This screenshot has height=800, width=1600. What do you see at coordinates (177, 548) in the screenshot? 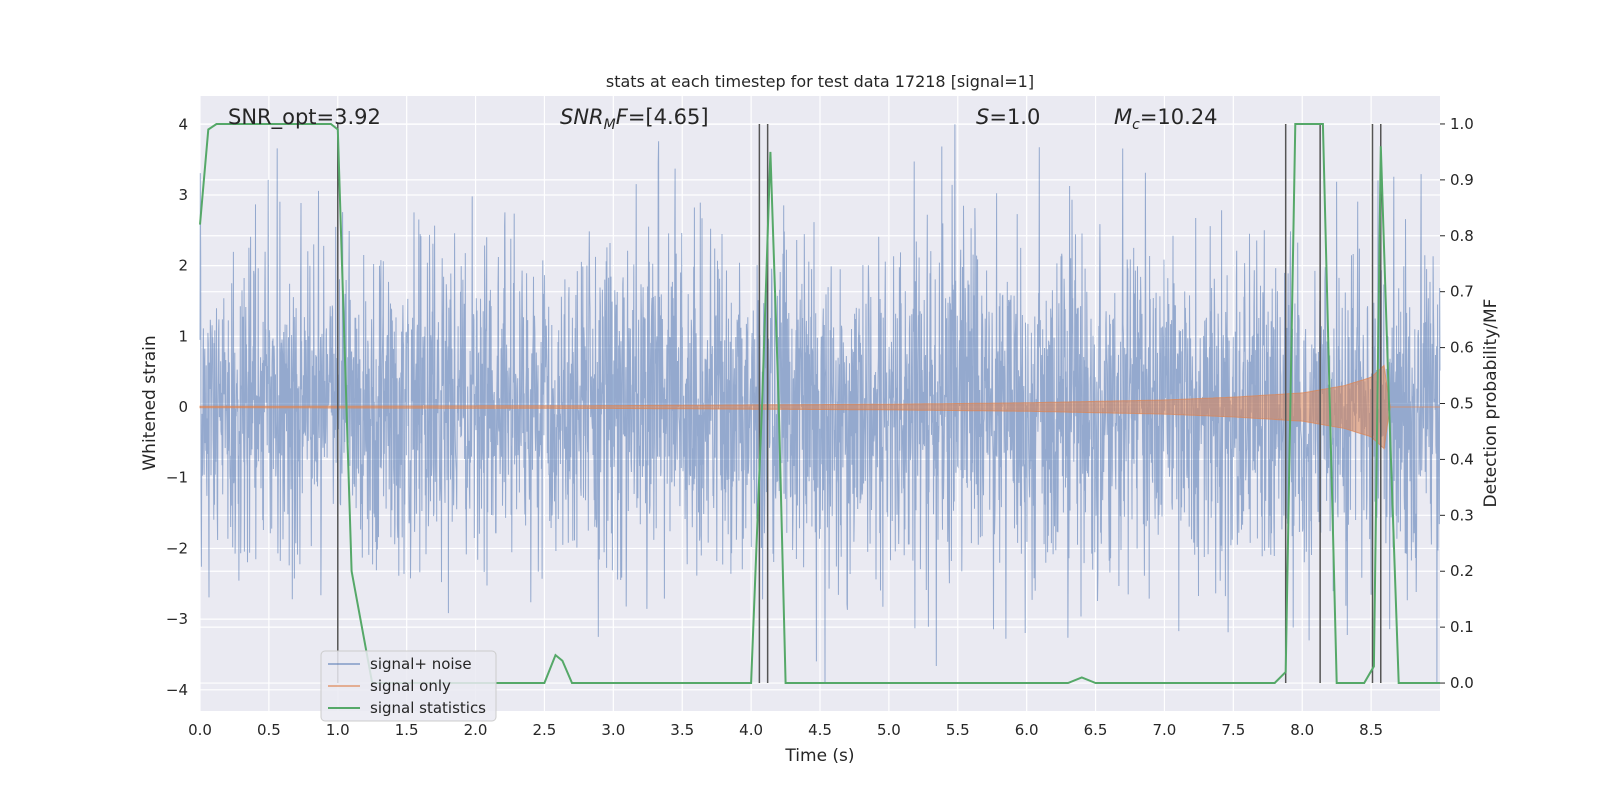
I see `y-tick-label-left: −2` at bounding box center [177, 548].